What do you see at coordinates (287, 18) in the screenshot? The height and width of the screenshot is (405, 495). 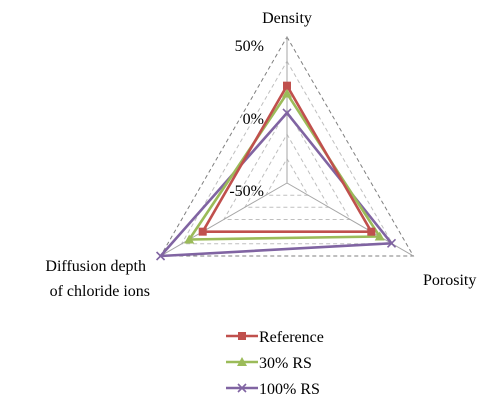 I see `axis-label-density: Density` at bounding box center [287, 18].